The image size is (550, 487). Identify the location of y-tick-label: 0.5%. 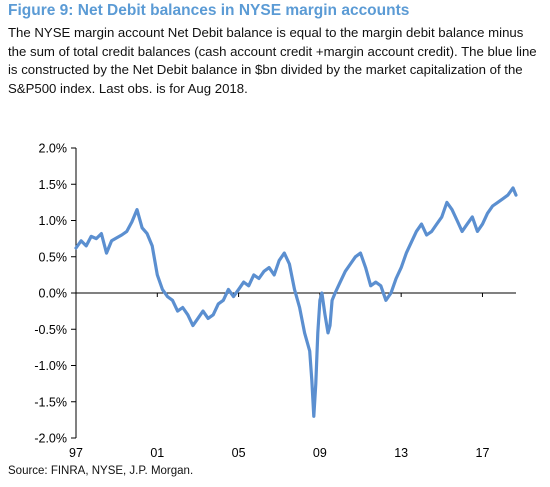
(53, 257).